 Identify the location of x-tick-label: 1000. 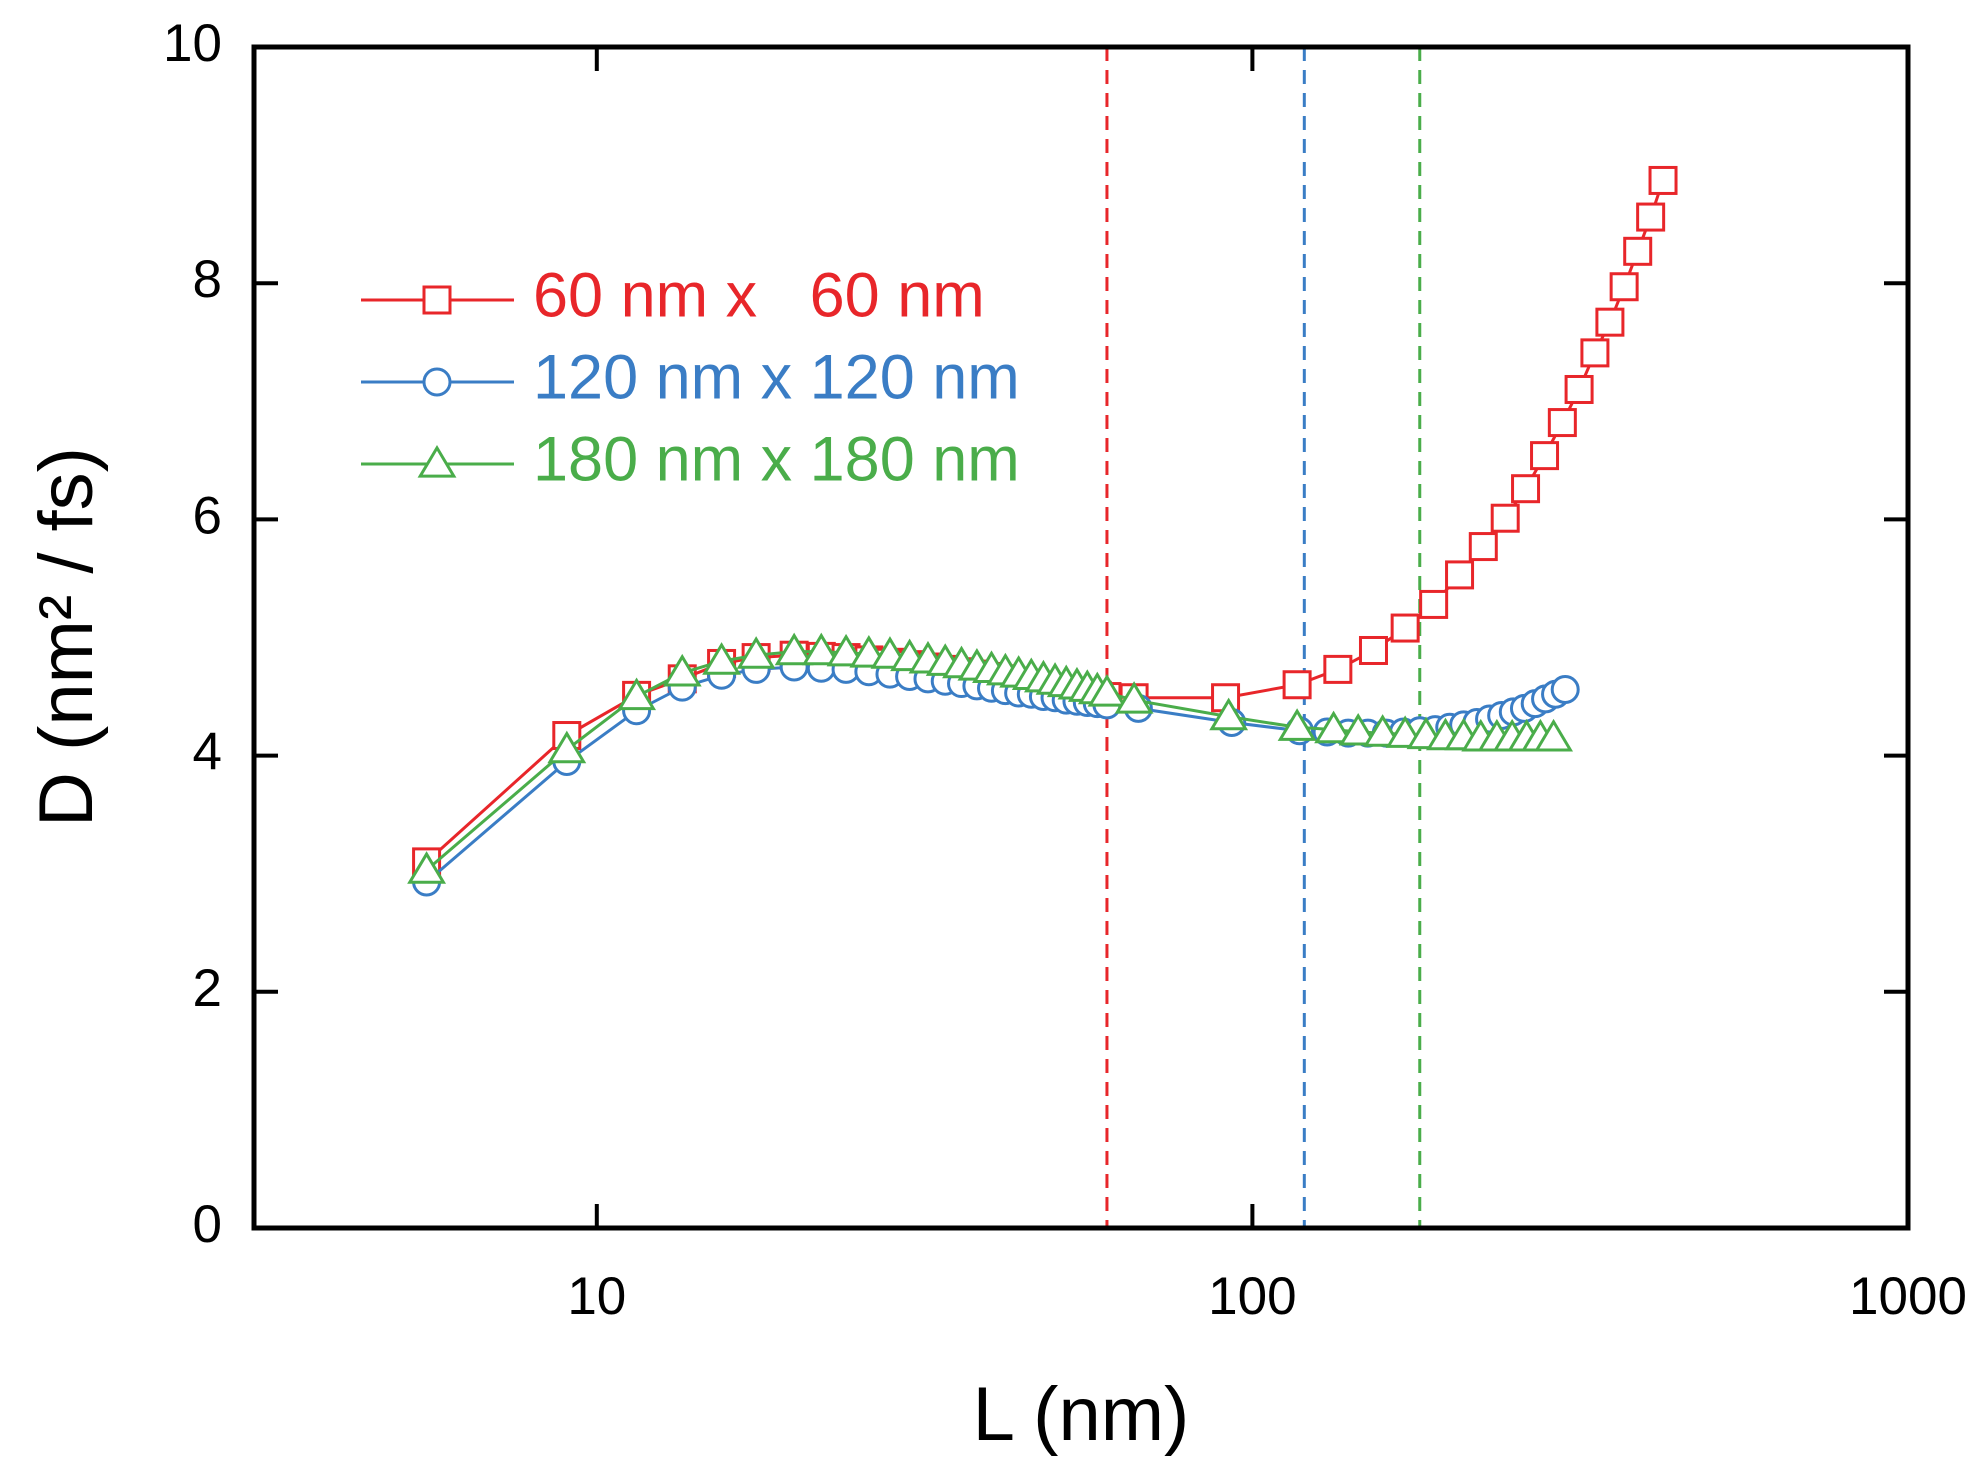
(1908, 1296).